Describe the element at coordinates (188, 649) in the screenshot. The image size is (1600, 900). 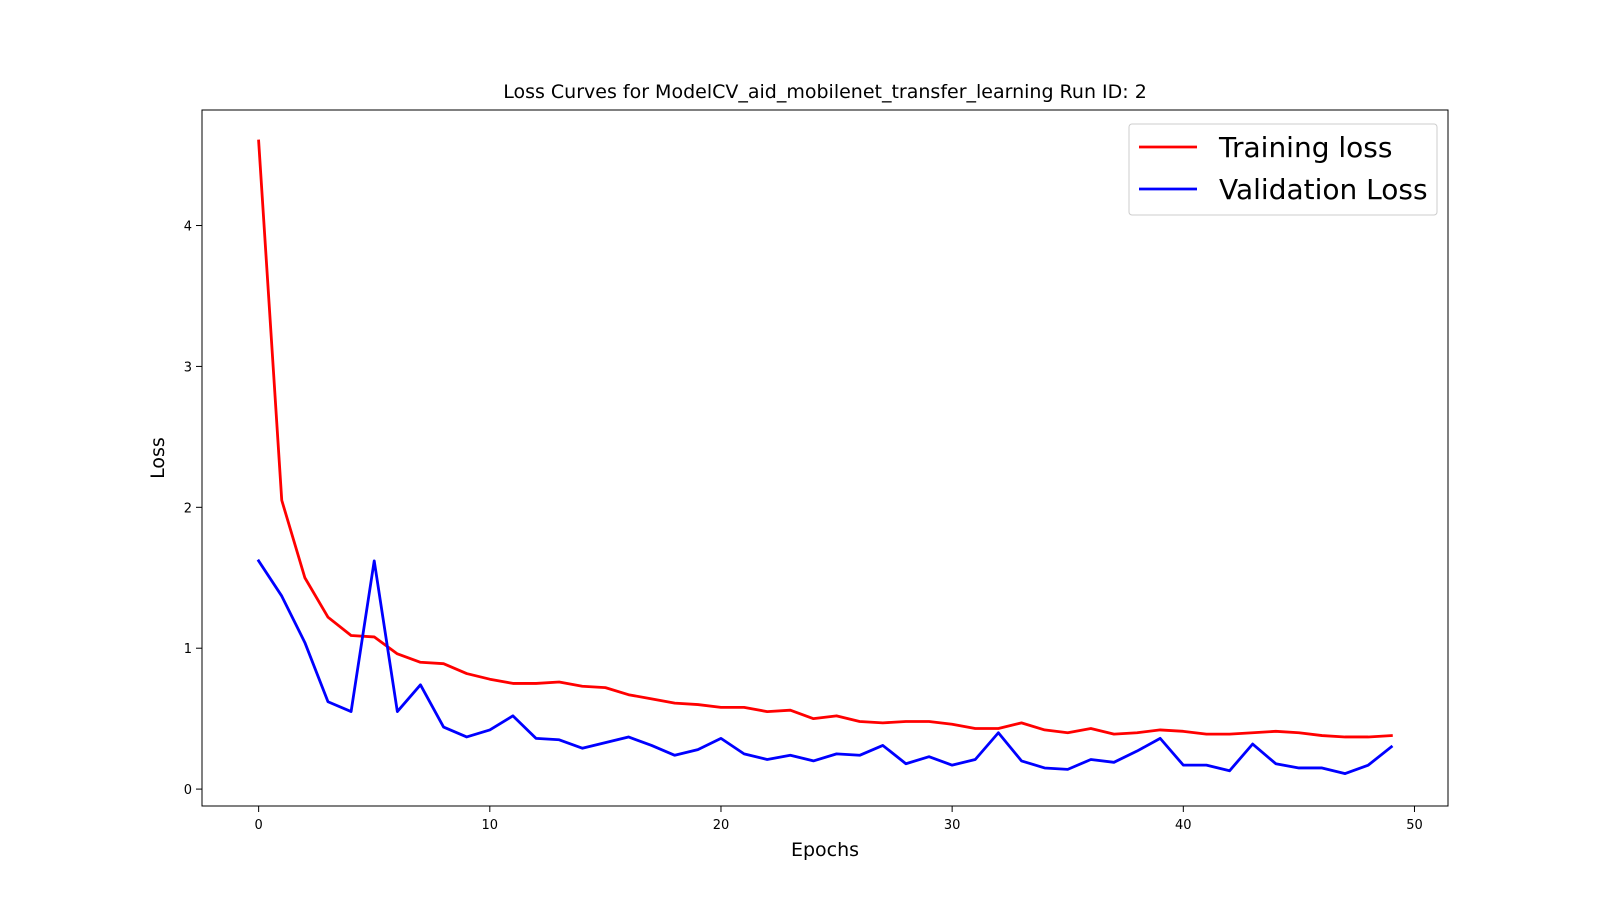
I see `y-tick-label: 1` at that location.